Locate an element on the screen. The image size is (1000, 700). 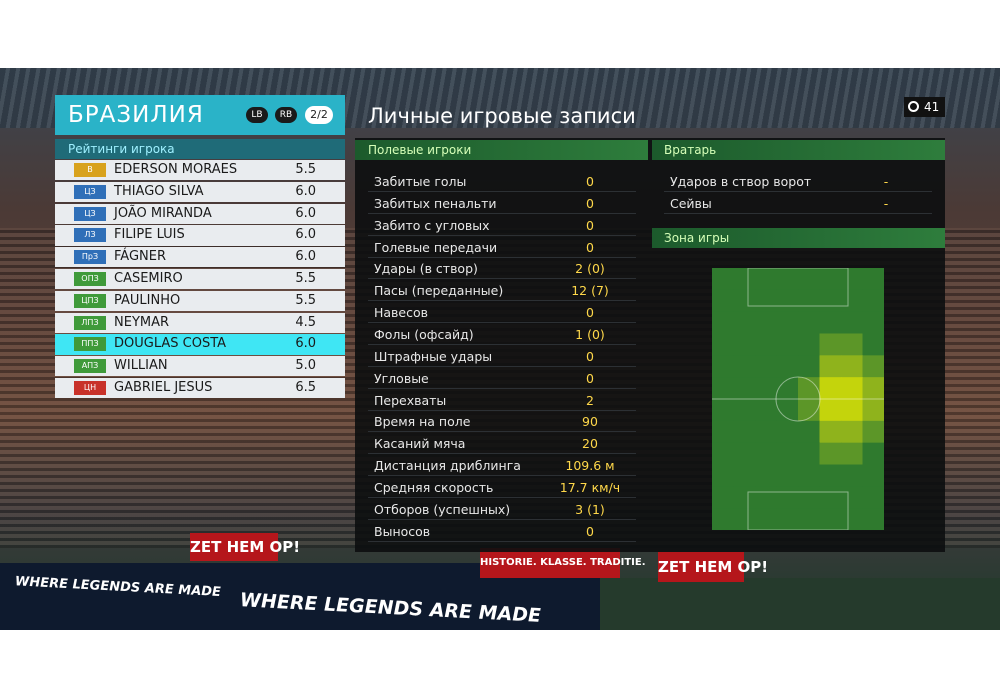
stat-label: Сейвы is located at coordinates (691, 203).